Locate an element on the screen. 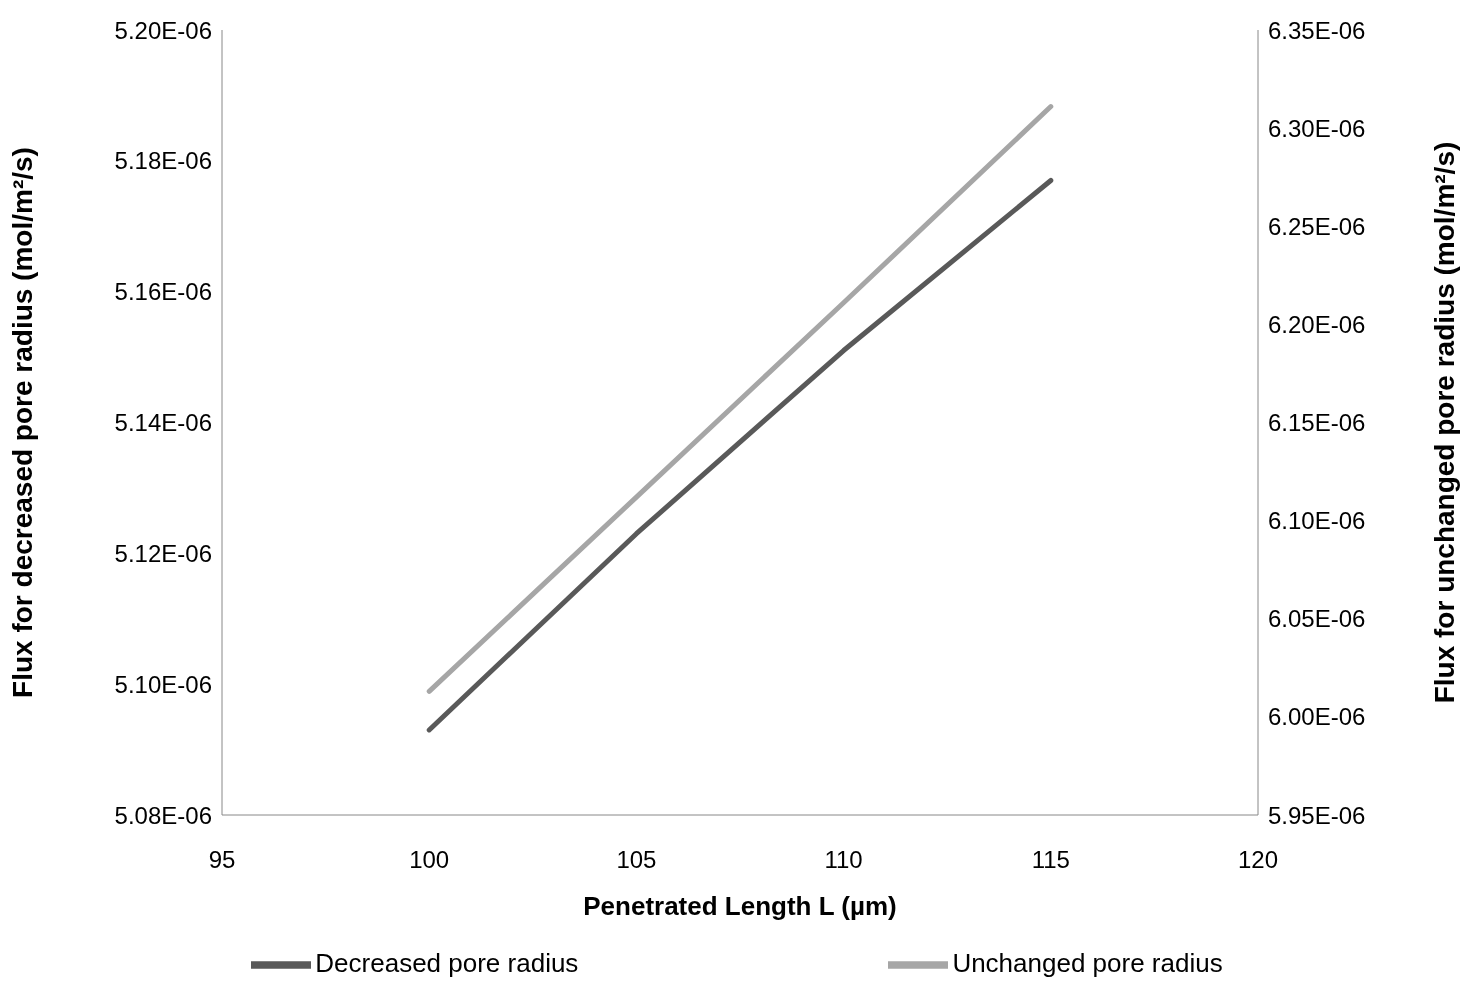 The height and width of the screenshot is (1005, 1484). x-tick-label: 95 is located at coordinates (222, 860).